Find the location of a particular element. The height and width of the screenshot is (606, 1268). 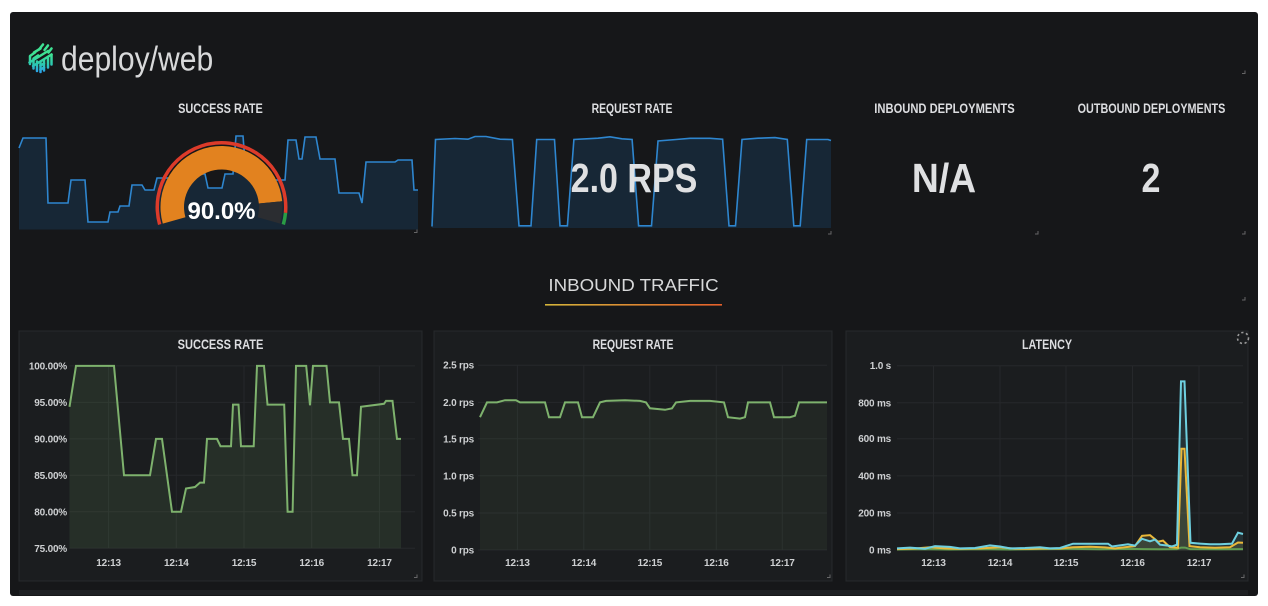

svg-text: N/A is located at coordinates (944, 178).